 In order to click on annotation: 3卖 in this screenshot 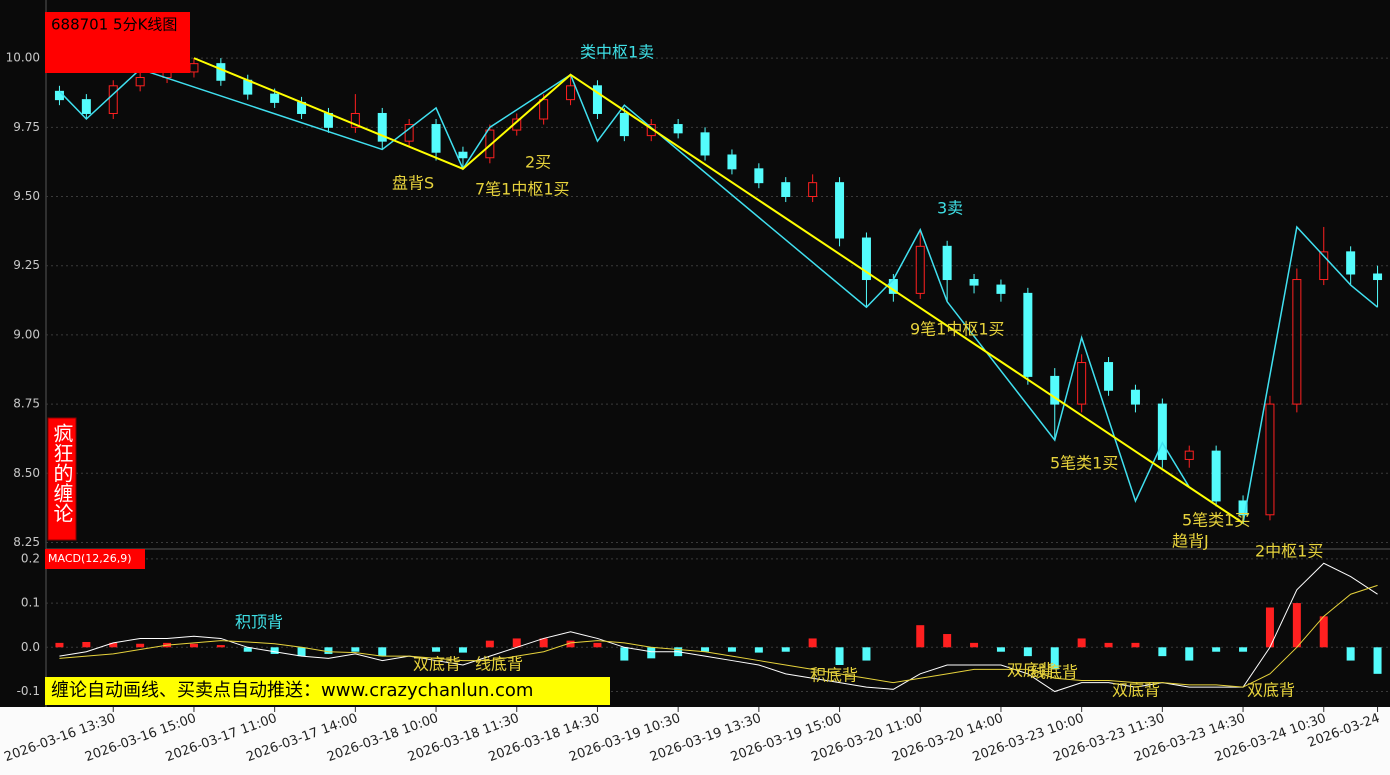, I will do `click(950, 208)`.